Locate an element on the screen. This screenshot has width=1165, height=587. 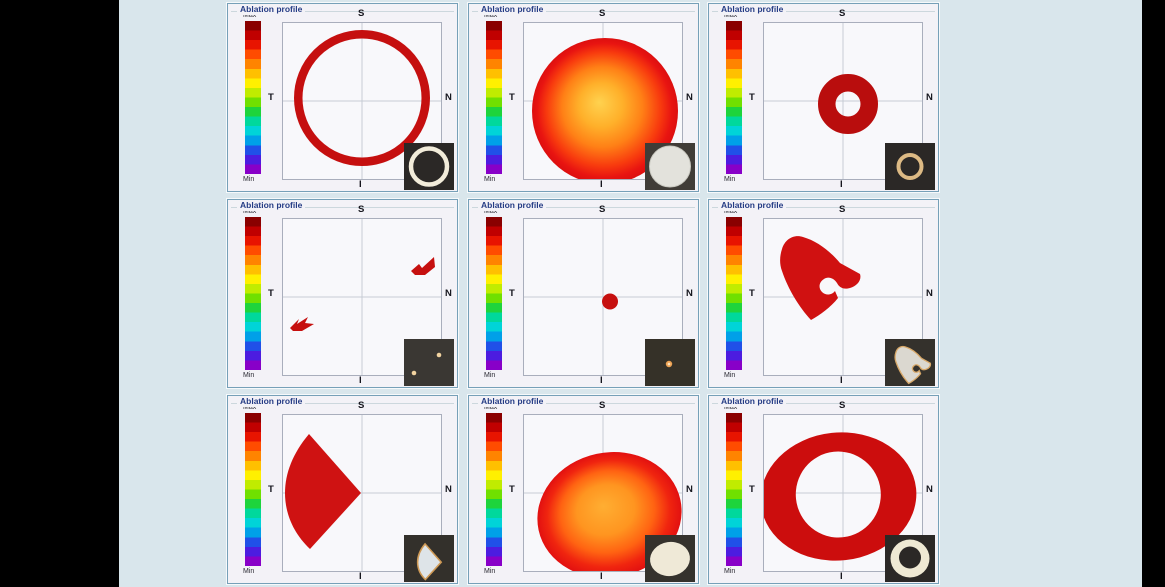
ablation-plot-area is located at coordinates (362, 493).